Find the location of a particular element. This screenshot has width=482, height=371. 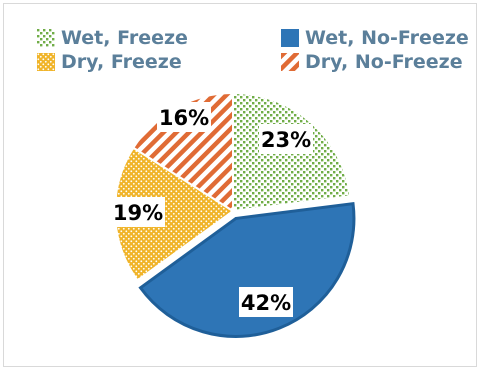

legend-label-wet-freeze: Wet, Freeze is located at coordinates (124, 38).